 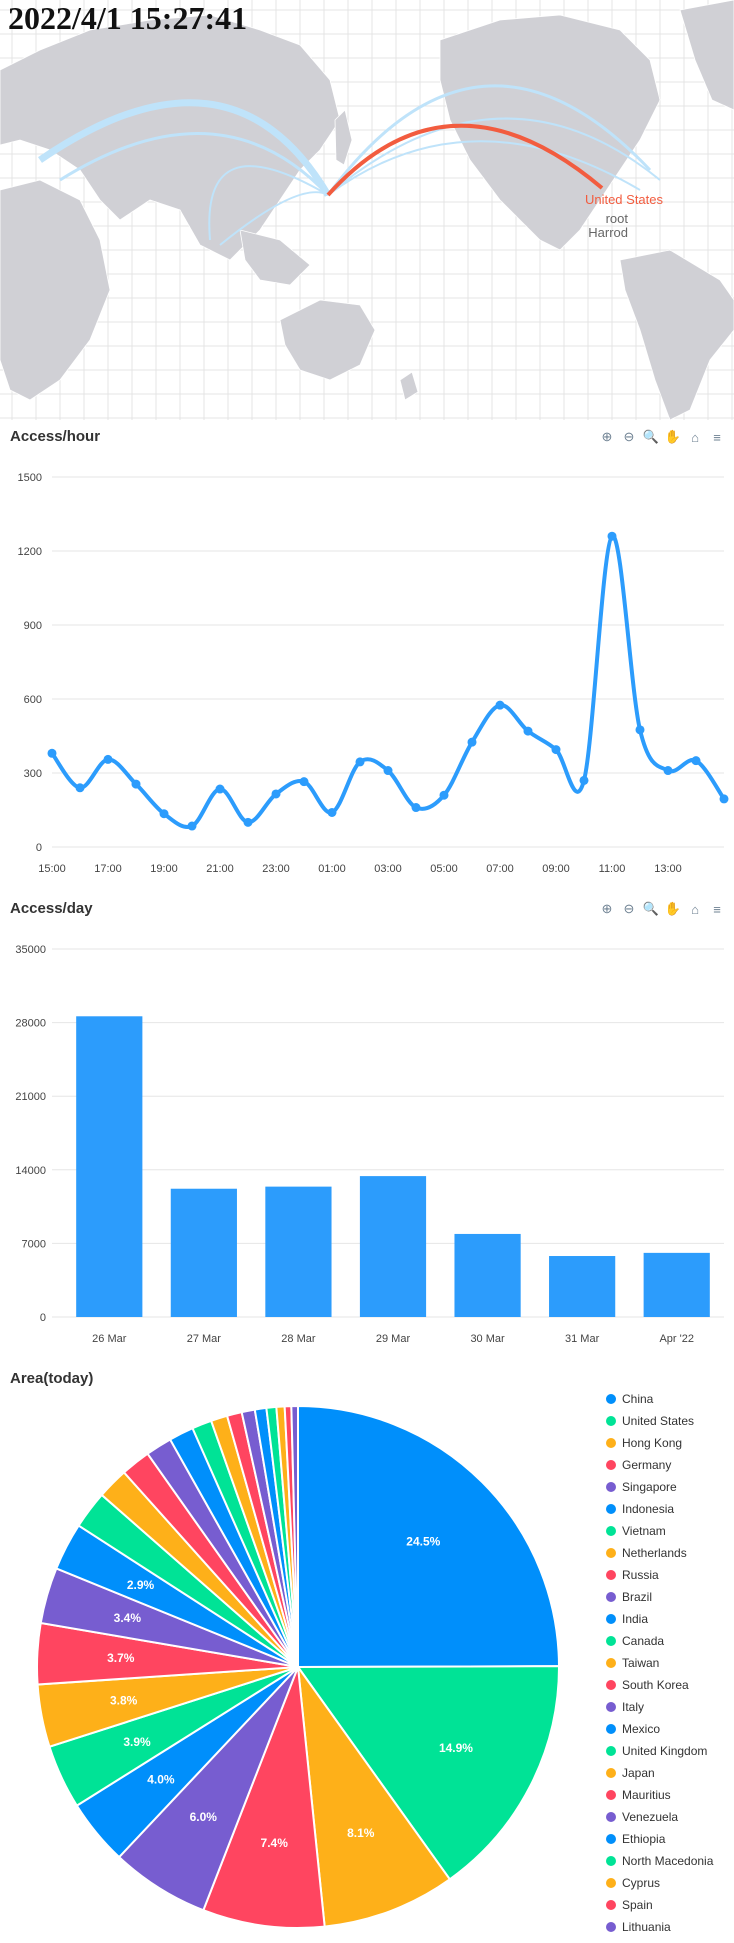 I want to click on legend-item: Singapore, so click(x=670, y=1487).